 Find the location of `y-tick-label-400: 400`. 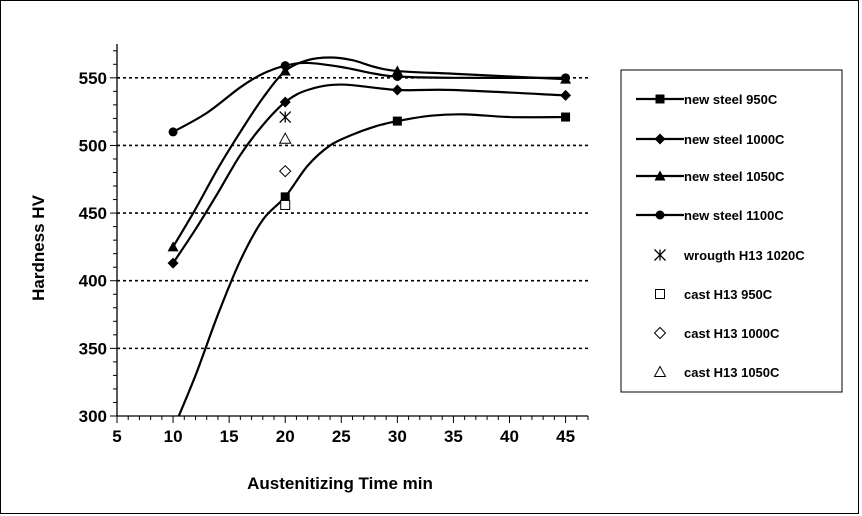

y-tick-label-400: 400 is located at coordinates (93, 281).